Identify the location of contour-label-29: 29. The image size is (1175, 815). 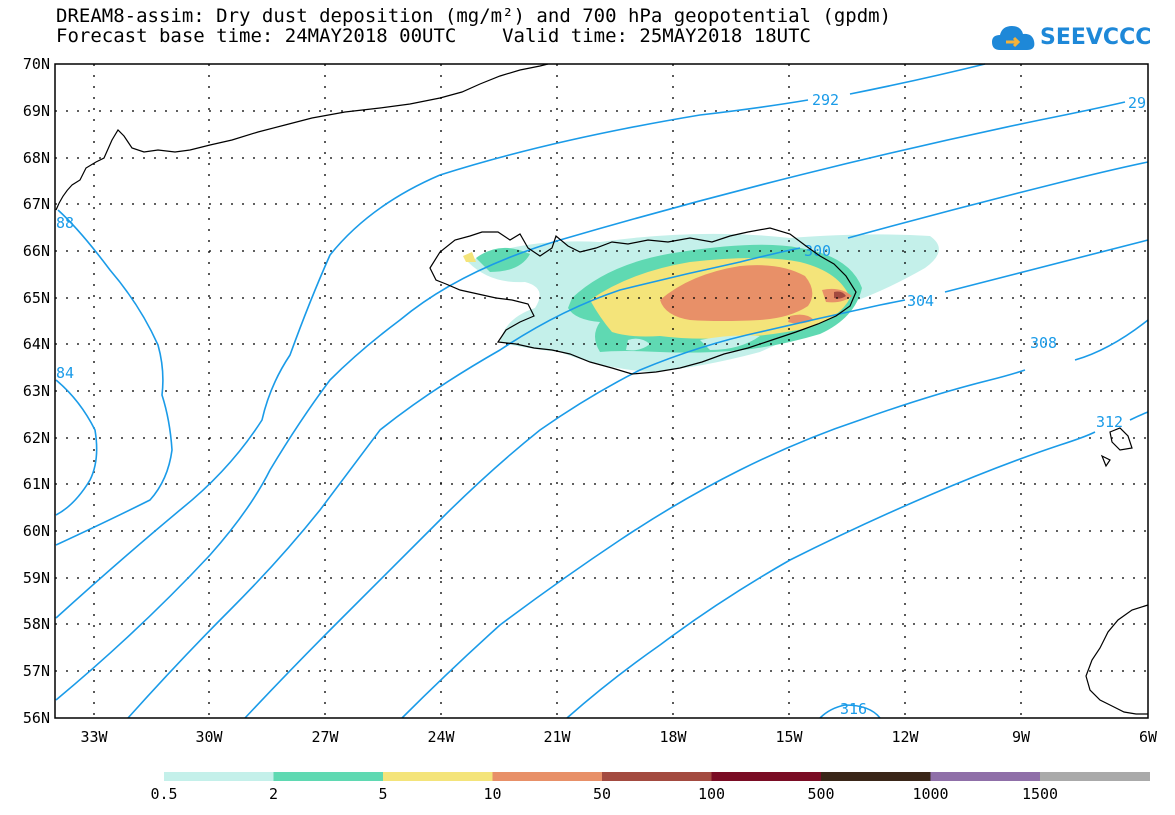
(1137, 103).